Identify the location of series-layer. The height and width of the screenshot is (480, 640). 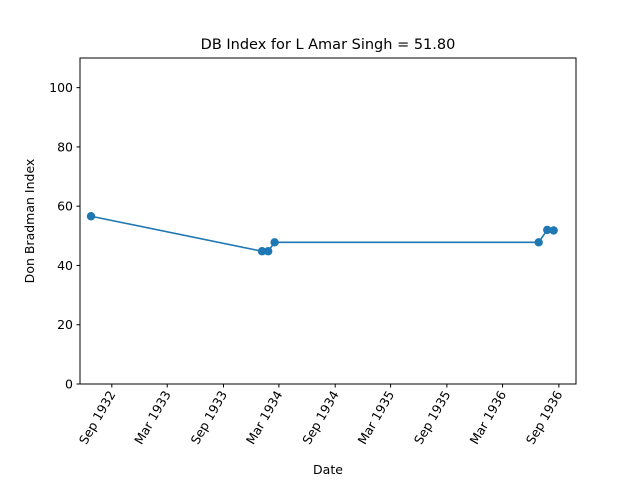
(322, 234).